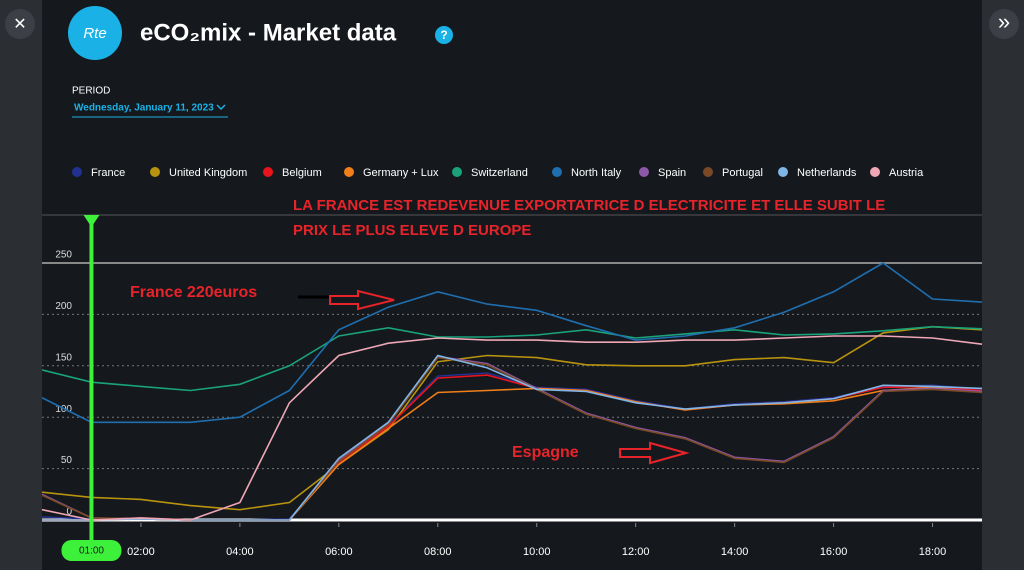 This screenshot has width=1024, height=570. I want to click on logo-text: Rte, so click(94, 33).